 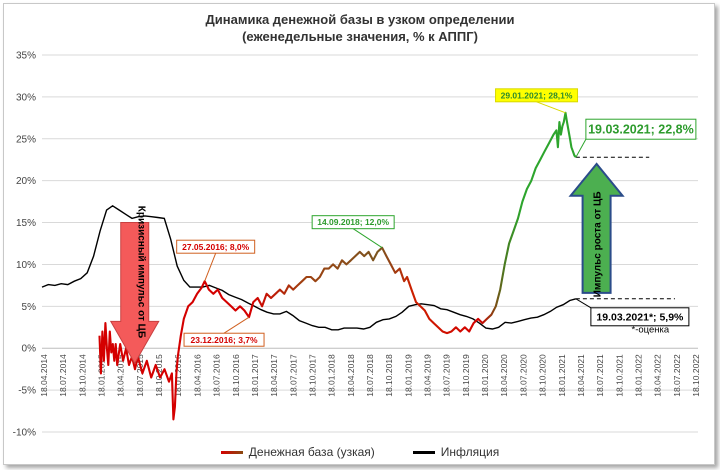 What do you see at coordinates (26, 56) in the screenshot?
I see `y-tick-label: 35%` at bounding box center [26, 56].